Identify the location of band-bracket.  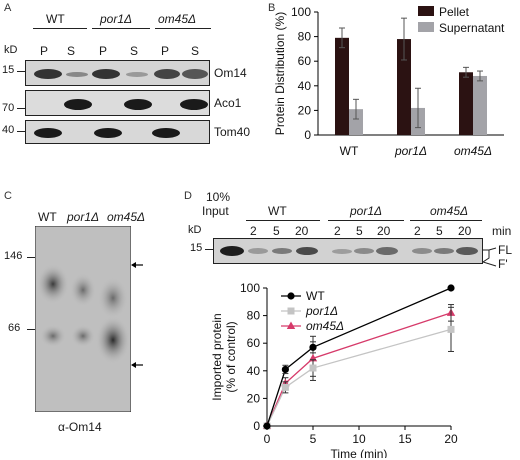
(490, 257).